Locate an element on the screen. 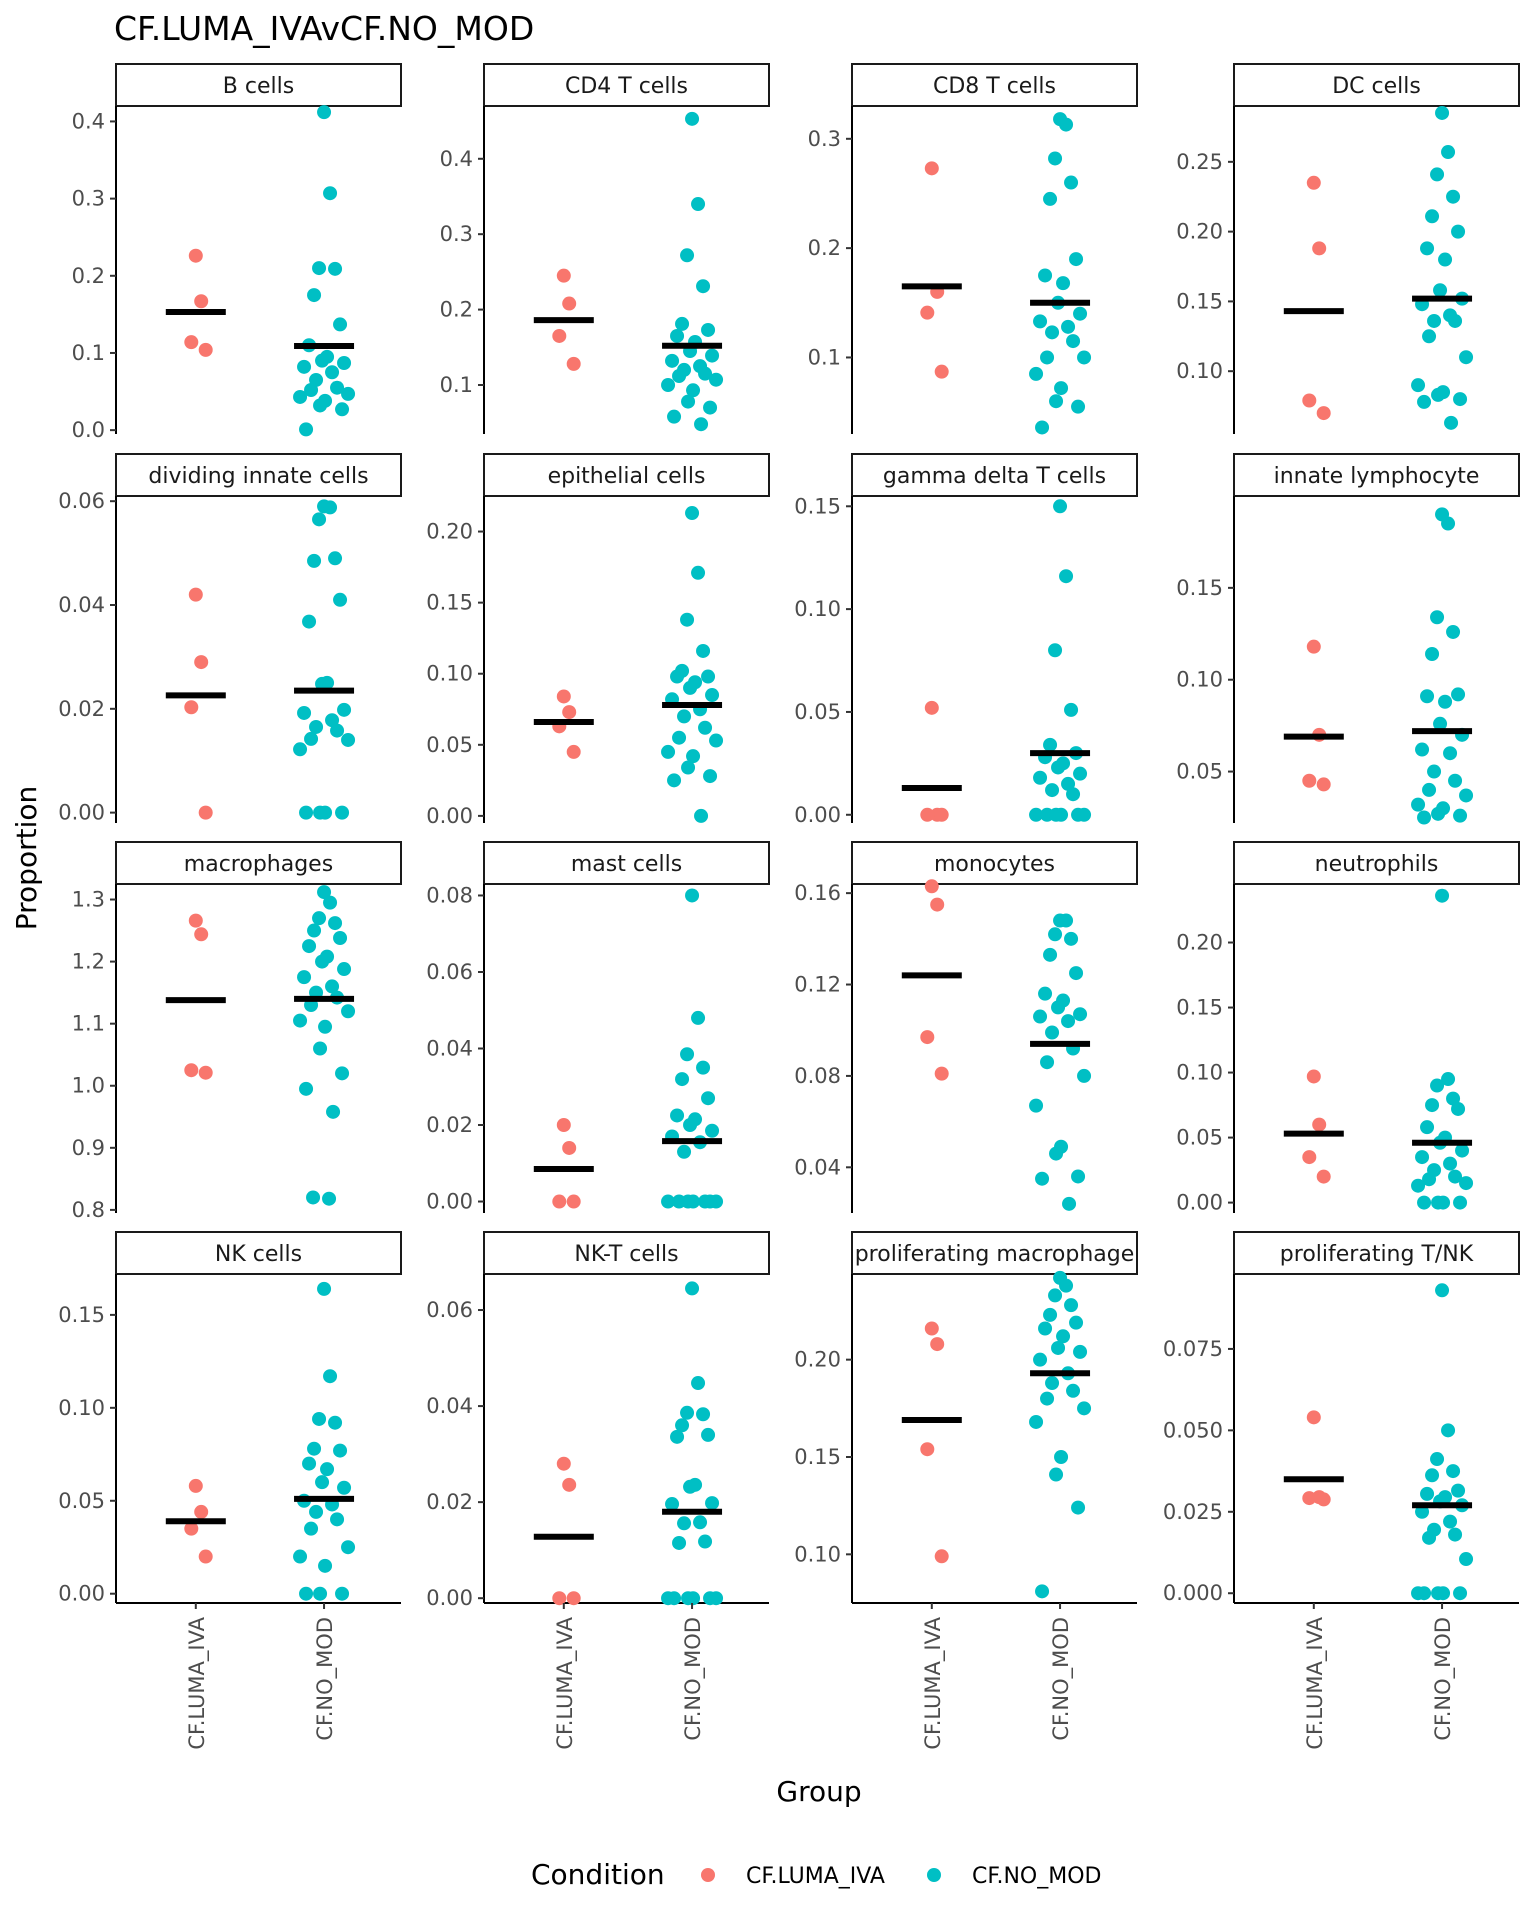 The height and width of the screenshot is (1920, 1536). panel-gamma-delta-t-cells: gamma delta T cells 0.00 0.05 0.10 0.15 is located at coordinates (966, 640).